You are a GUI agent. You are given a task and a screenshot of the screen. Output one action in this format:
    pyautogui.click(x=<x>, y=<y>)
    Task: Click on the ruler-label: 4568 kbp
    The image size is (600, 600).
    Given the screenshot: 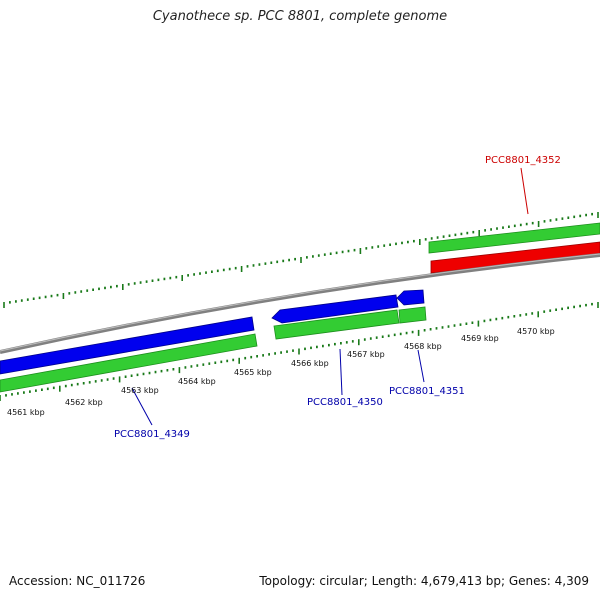 What is the action you would take?
    pyautogui.click(x=423, y=346)
    